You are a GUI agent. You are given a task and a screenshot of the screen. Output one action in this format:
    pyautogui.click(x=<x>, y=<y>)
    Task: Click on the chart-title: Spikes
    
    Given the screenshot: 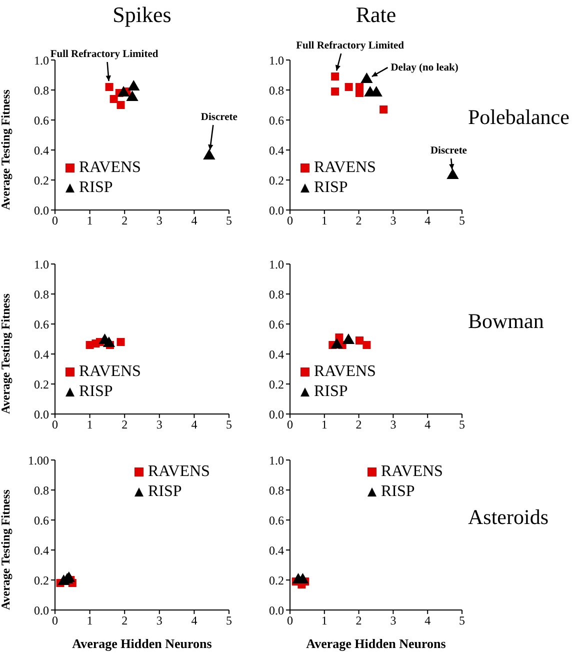 What is the action you would take?
    pyautogui.click(x=142, y=15)
    